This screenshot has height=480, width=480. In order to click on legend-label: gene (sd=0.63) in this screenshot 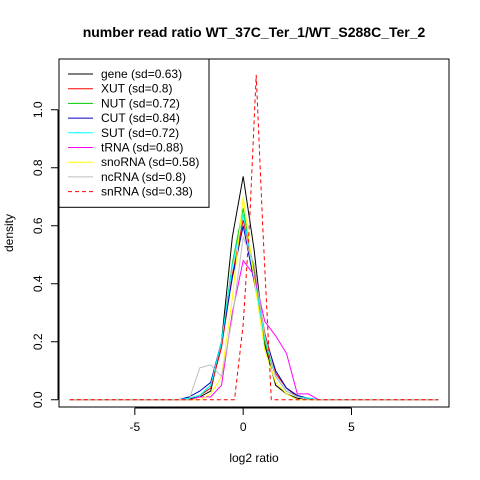, I will do `click(141, 74)`.